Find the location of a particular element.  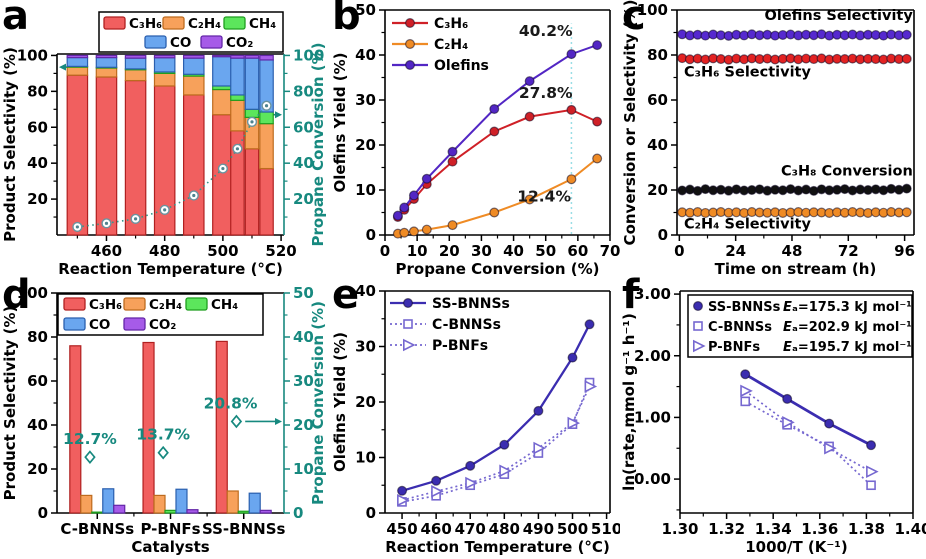

propane-conversion-line is located at coordinates (172, 166).